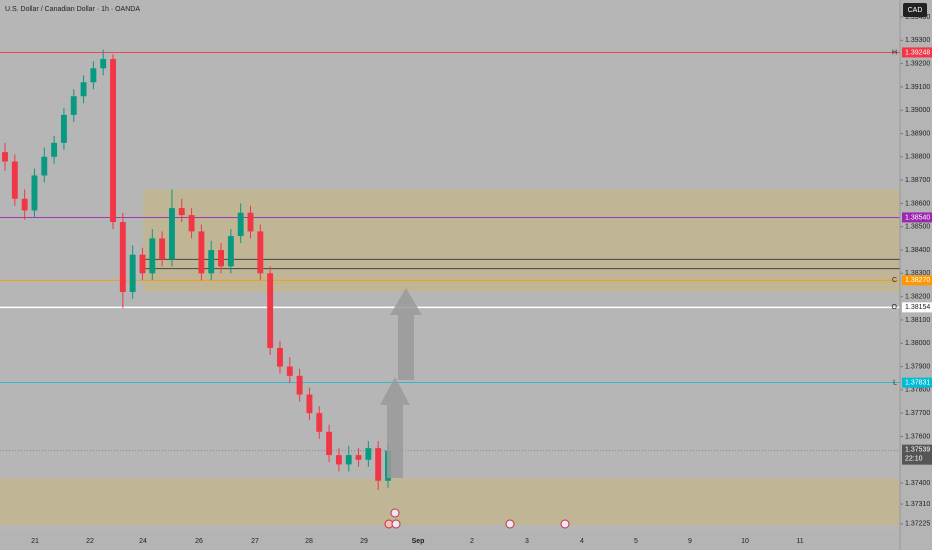 Image resolution: width=932 pixels, height=550 pixels. Describe the element at coordinates (895, 307) in the screenshot. I see `level-label: O` at that location.